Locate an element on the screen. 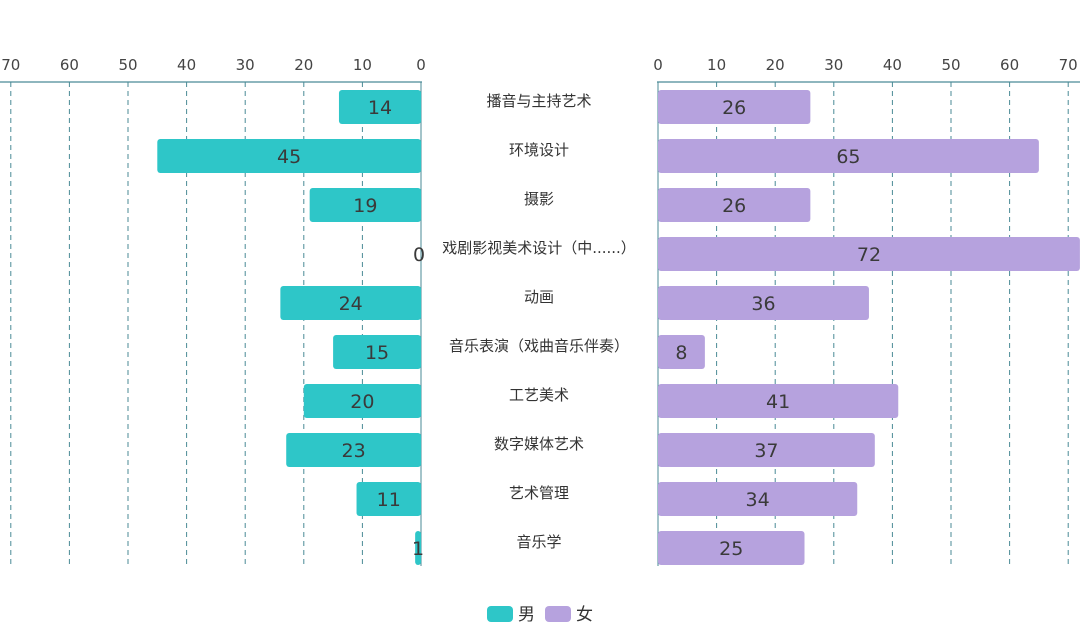 This screenshot has width=1080, height=628. female-value-label: 72 is located at coordinates (869, 255).